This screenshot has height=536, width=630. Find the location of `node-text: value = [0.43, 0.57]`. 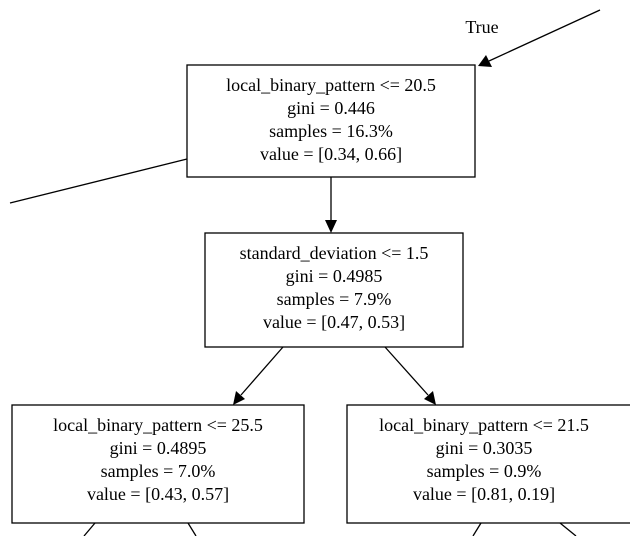

node-text: value = [0.43, 0.57] is located at coordinates (158, 494).